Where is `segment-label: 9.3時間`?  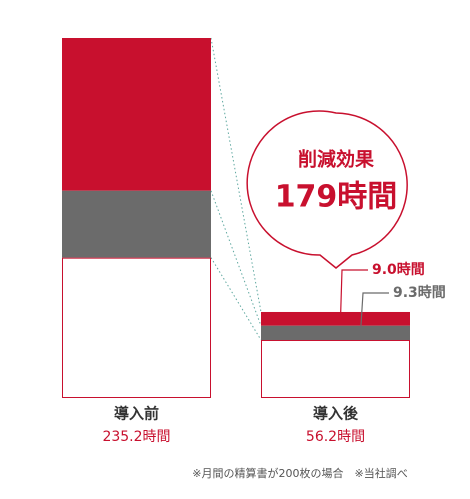 segment-label: 9.3時間 is located at coordinates (419, 292).